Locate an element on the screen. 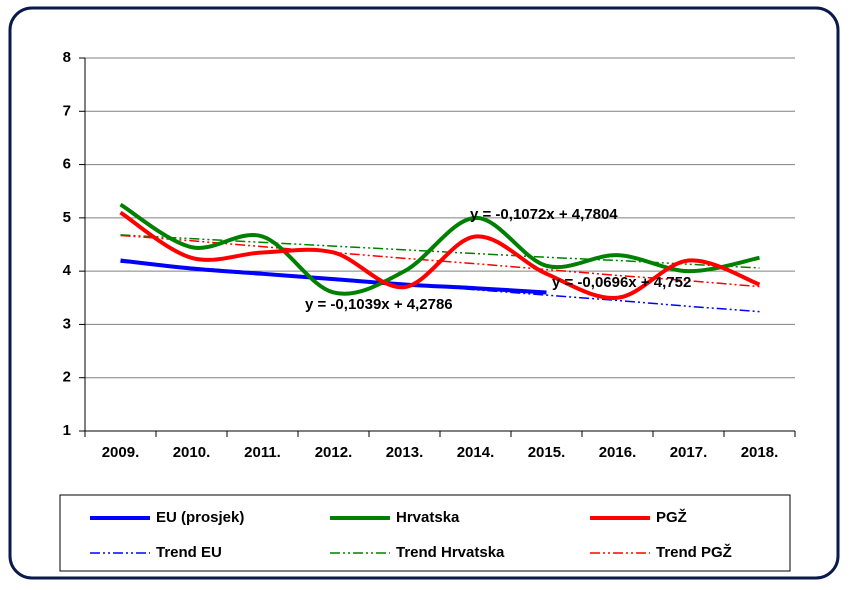  y-tick-label: 8 is located at coordinates (67, 57).